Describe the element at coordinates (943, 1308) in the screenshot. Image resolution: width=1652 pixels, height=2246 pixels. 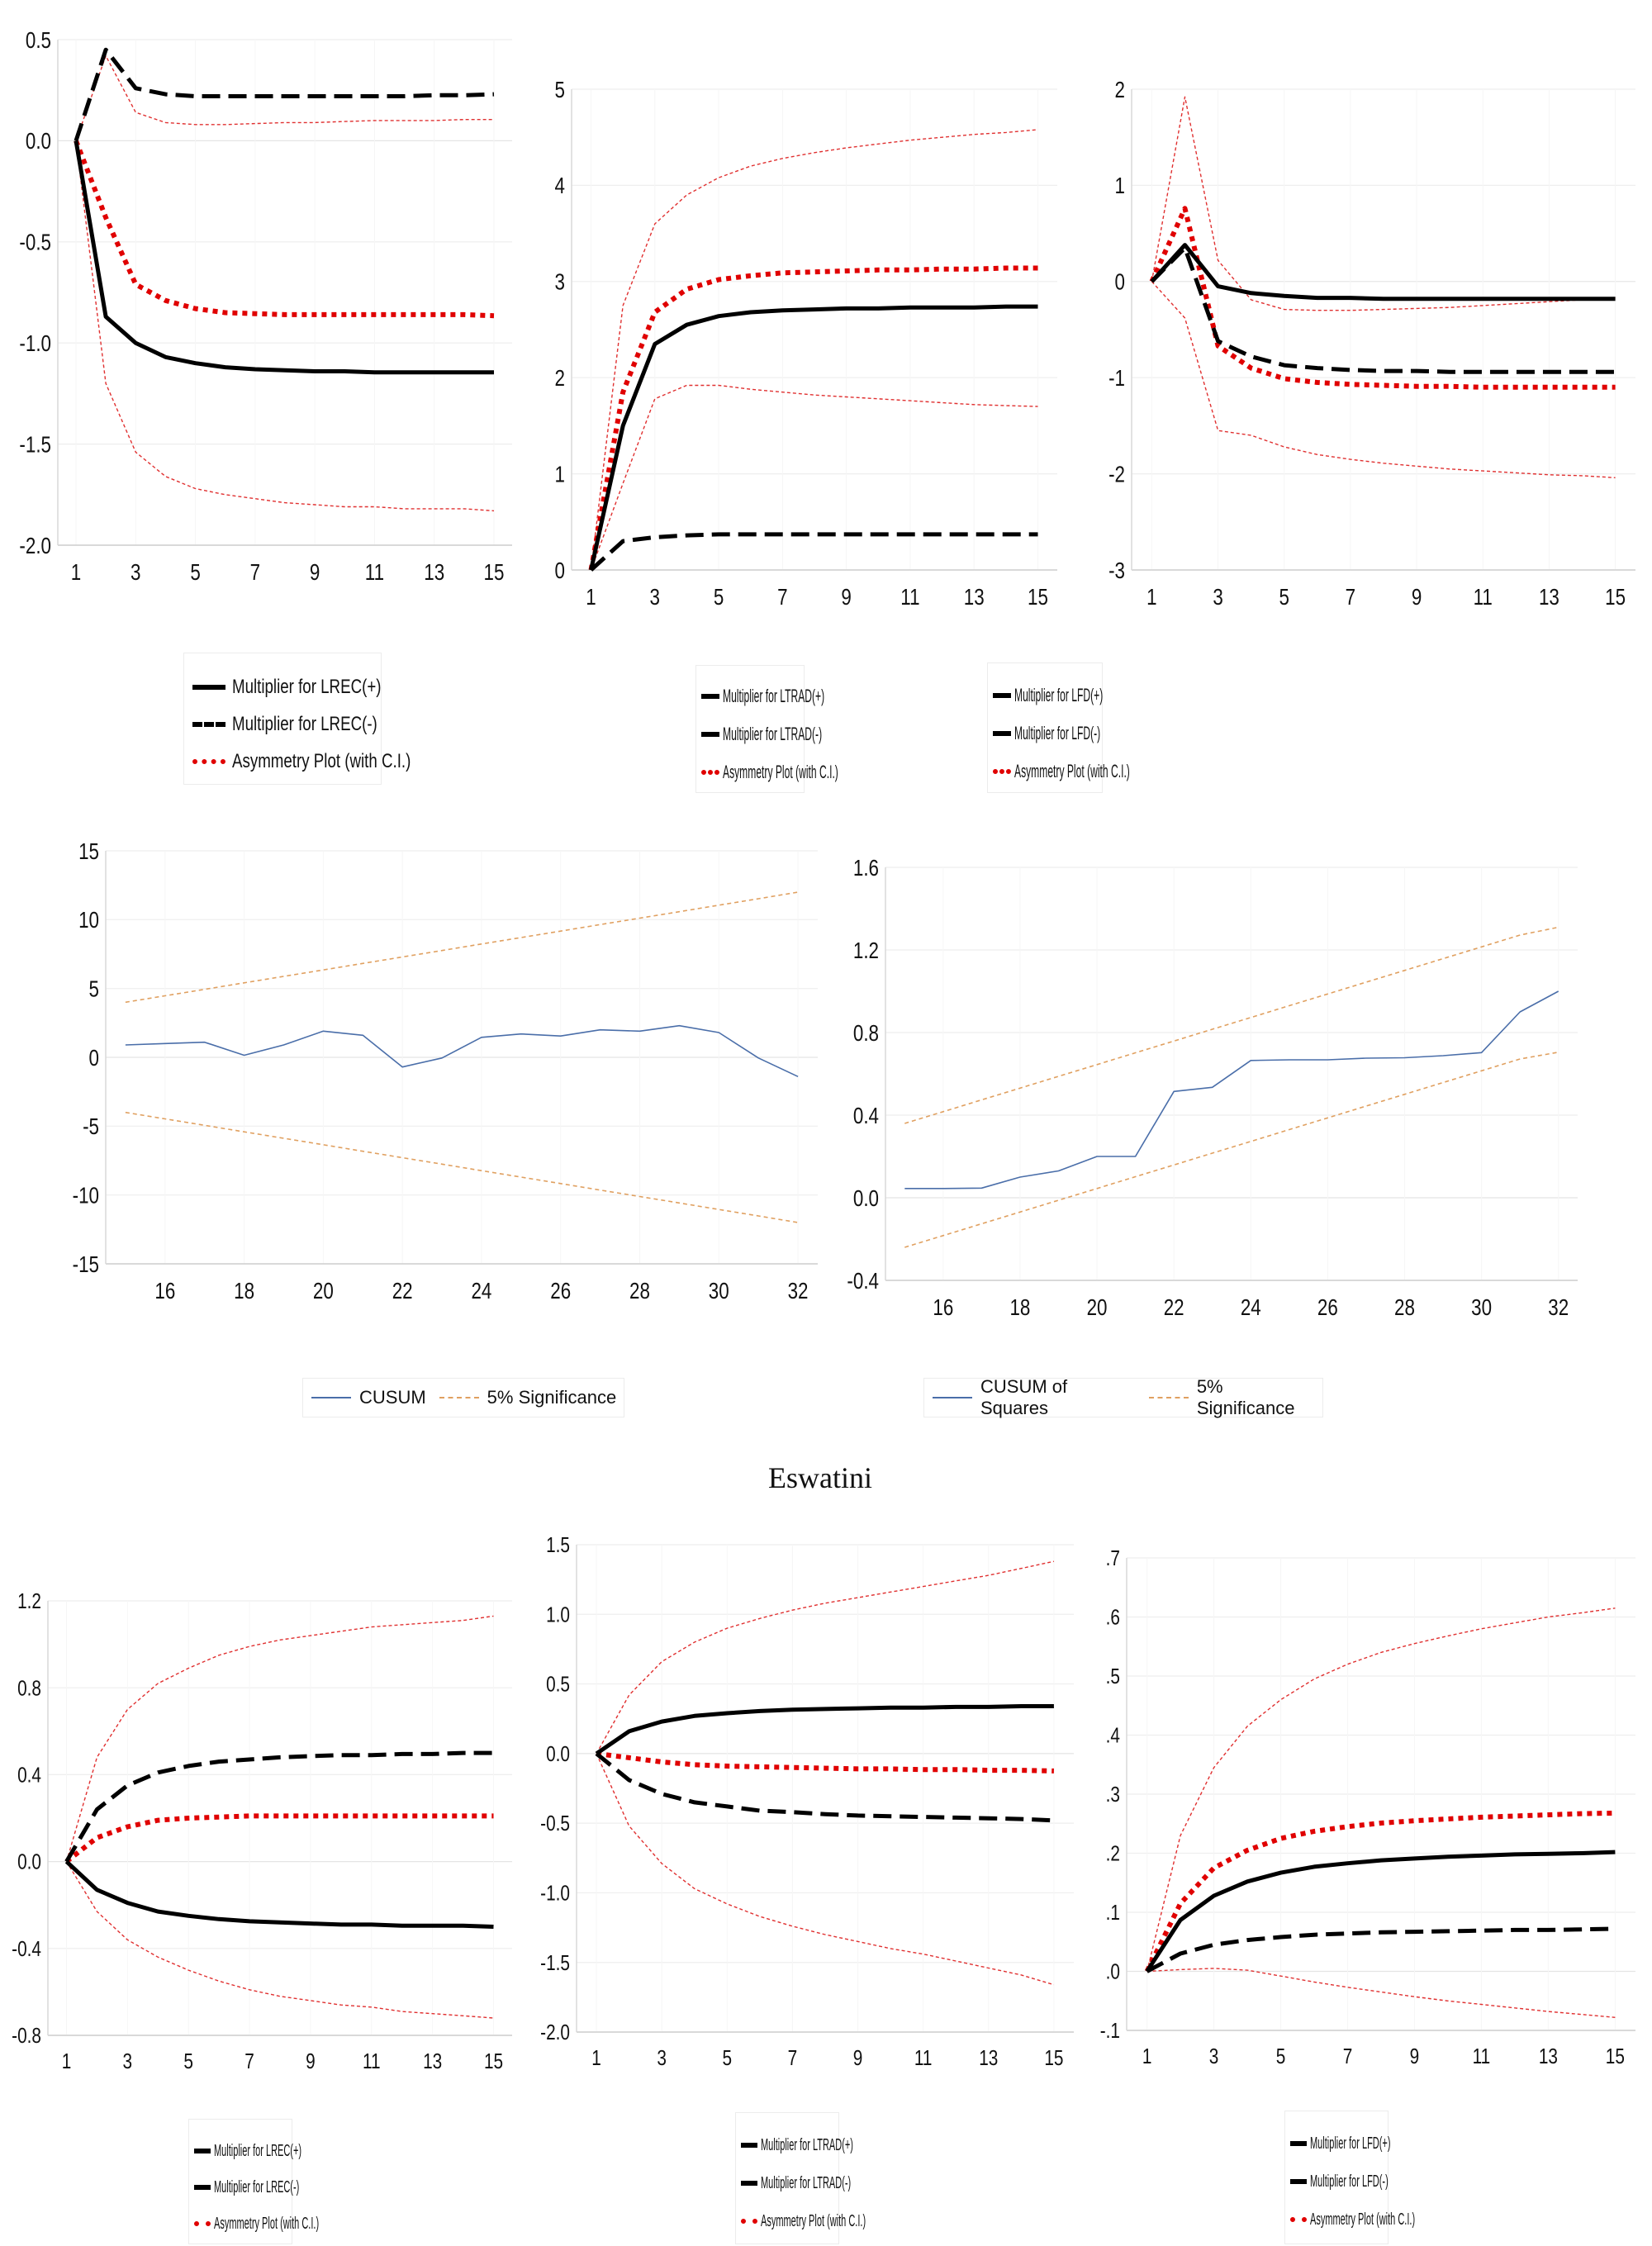
I see `x-tick-label: 16` at that location.